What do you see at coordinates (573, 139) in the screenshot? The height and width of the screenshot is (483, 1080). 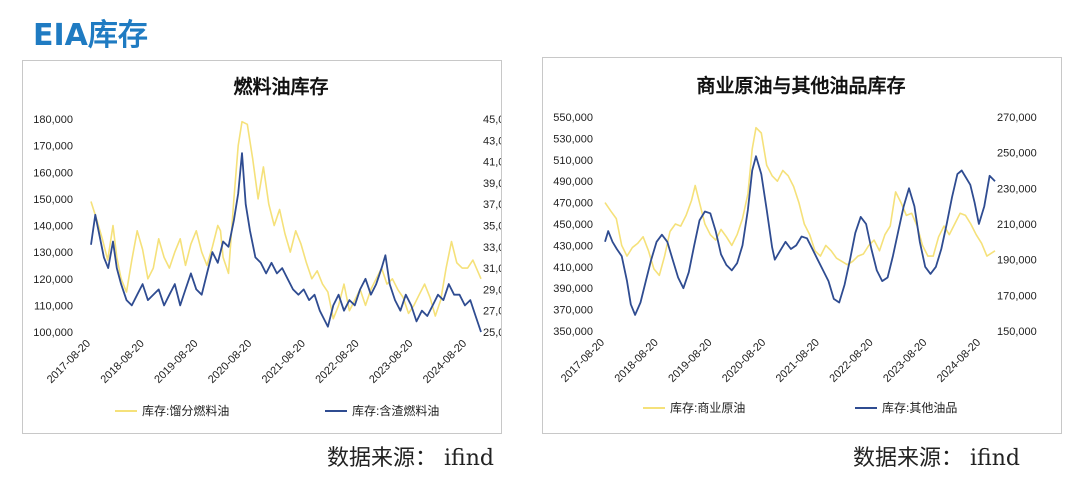 I see `crude-y-left-tick: 530,000` at bounding box center [573, 139].